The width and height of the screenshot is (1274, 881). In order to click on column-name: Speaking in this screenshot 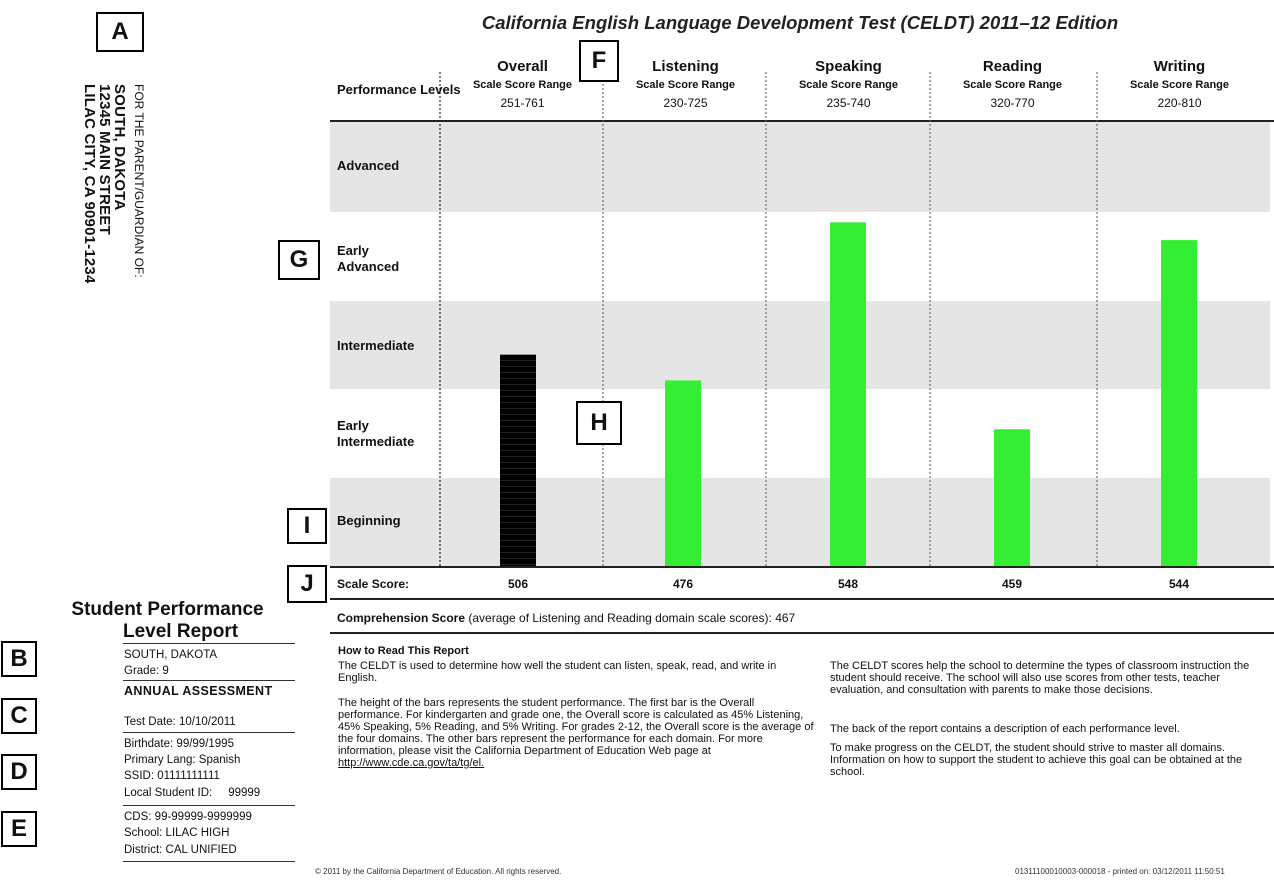, I will do `click(848, 66)`.